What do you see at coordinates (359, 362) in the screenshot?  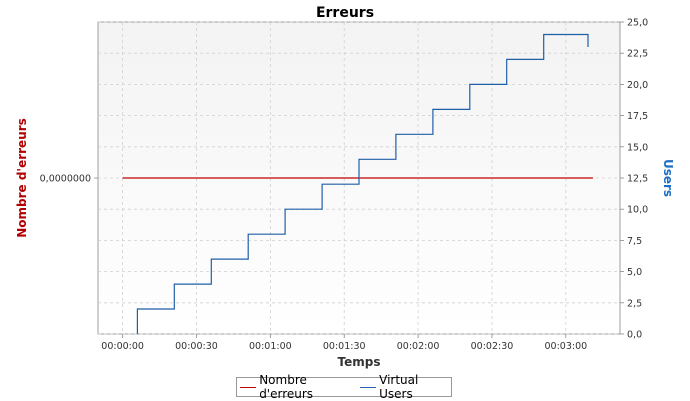 I see `x-axis-title: Temps` at bounding box center [359, 362].